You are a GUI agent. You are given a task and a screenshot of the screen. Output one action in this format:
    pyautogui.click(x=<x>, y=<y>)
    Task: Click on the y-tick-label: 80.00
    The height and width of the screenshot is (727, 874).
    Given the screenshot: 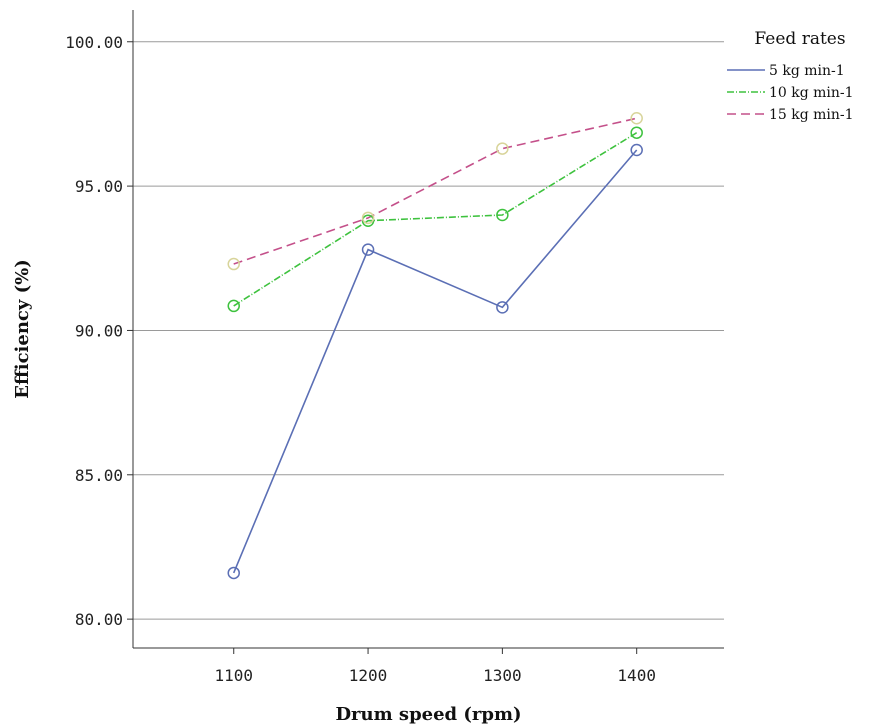 What is the action you would take?
    pyautogui.click(x=99, y=619)
    